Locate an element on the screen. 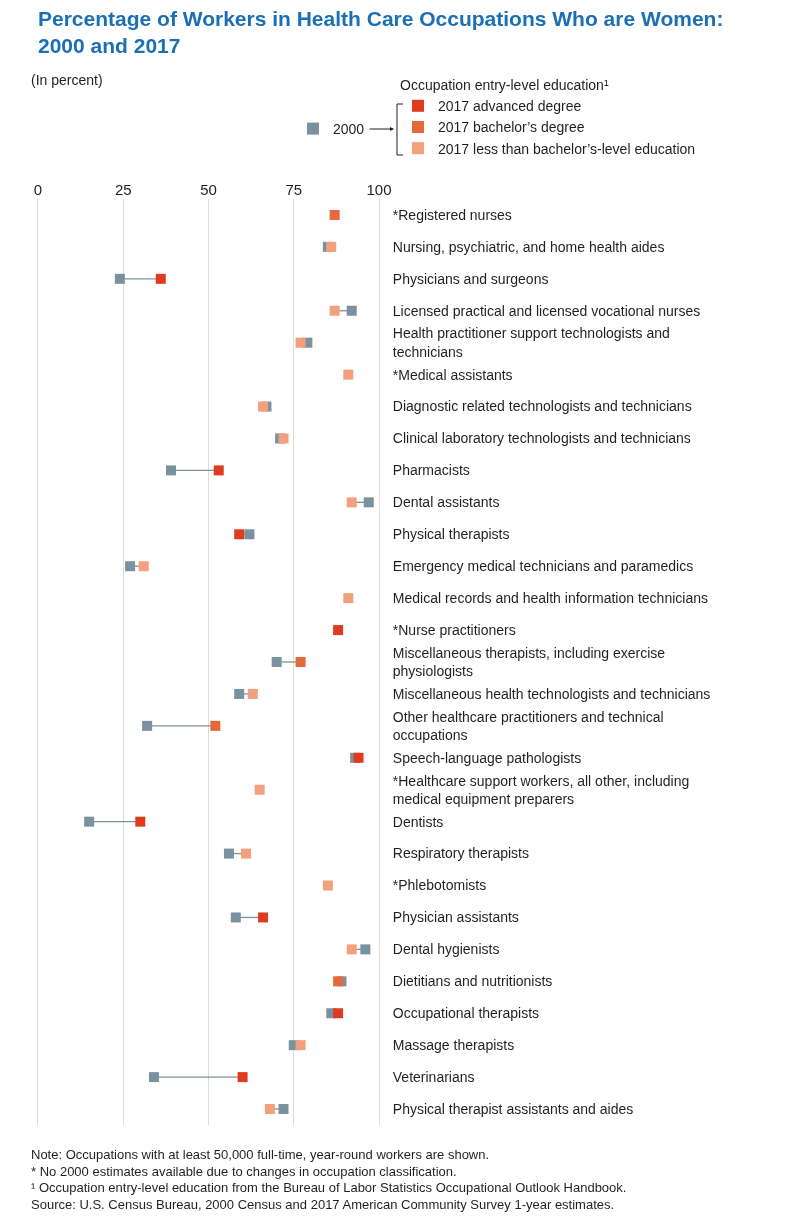  y-tick-label: Medical records and health information technicians is located at coordinates (550, 598).